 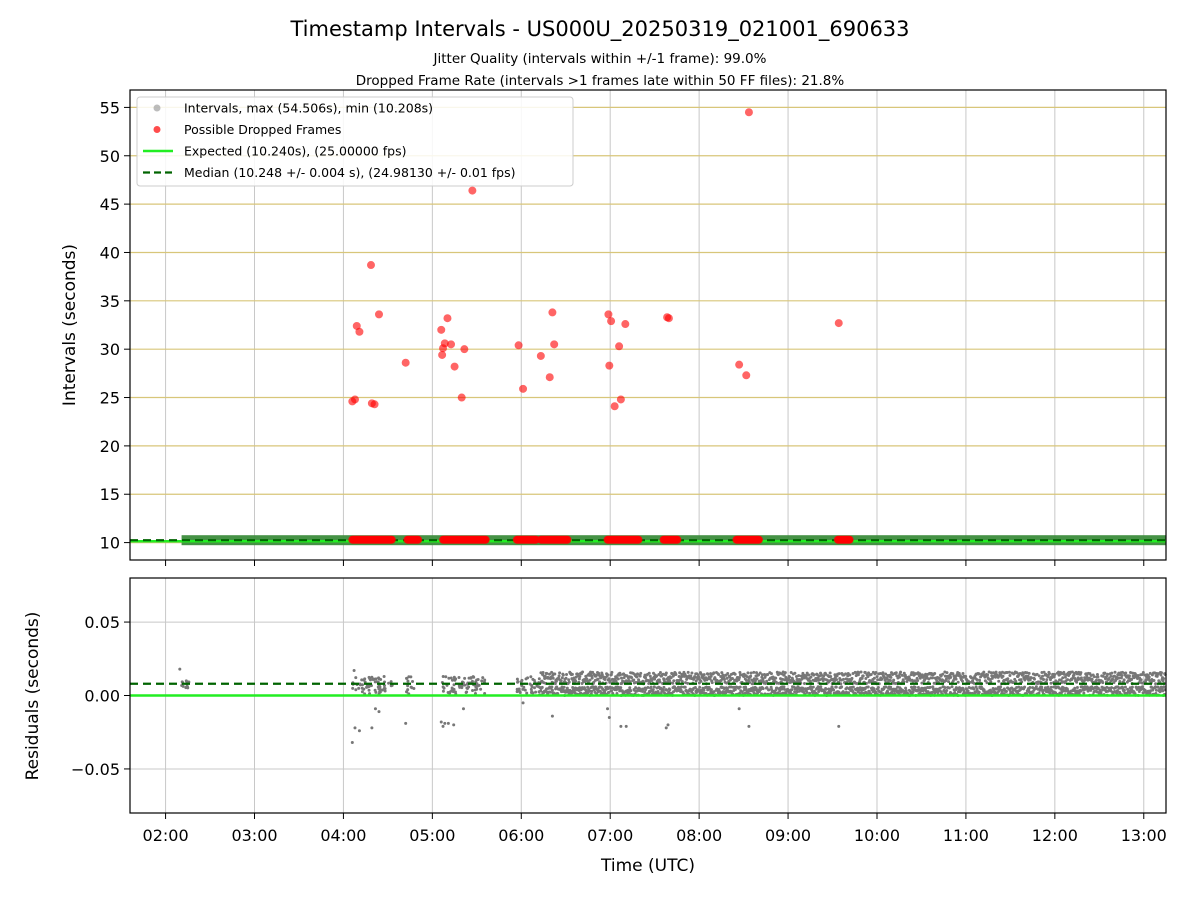 I want to click on bottom-y-tick-label: 0.05, so click(x=102, y=622).